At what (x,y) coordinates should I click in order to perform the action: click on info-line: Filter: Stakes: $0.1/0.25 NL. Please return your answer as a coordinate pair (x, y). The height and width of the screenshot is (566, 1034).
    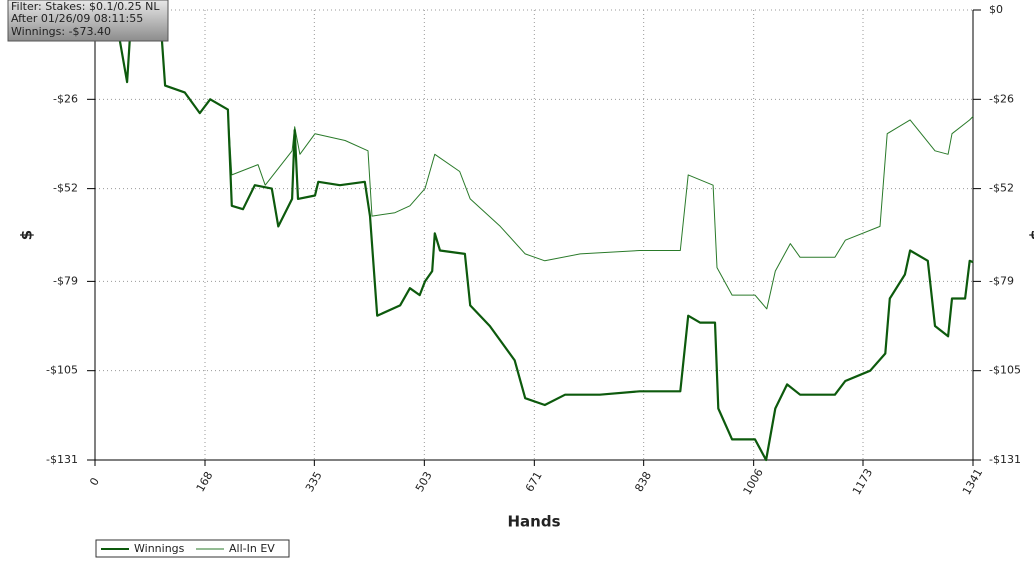
    Looking at the image, I should click on (85, 6).